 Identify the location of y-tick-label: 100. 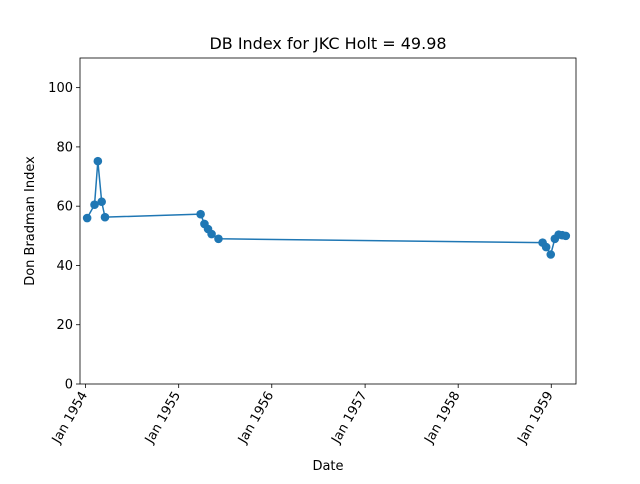
(60, 88).